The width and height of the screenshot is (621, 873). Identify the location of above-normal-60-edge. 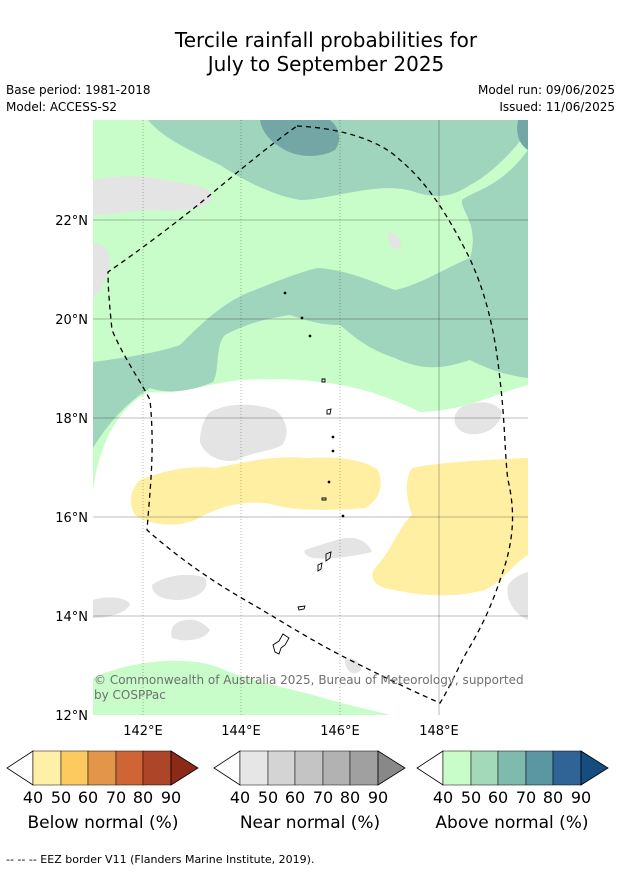
(522, 135).